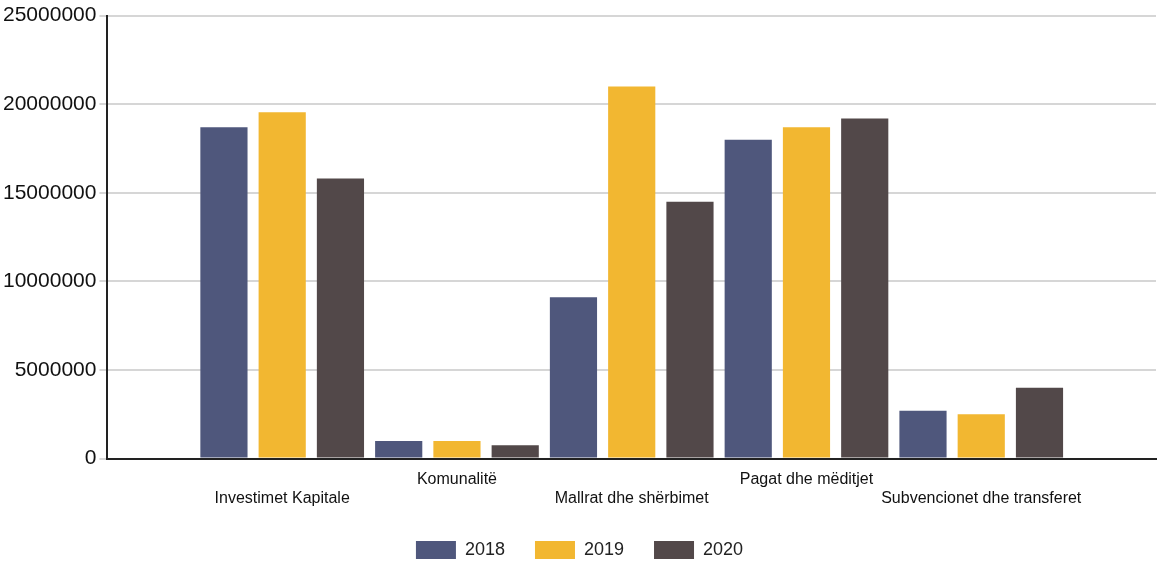 The width and height of the screenshot is (1159, 569). What do you see at coordinates (50, 102) in the screenshot?
I see `y-tick-label: 20000000` at bounding box center [50, 102].